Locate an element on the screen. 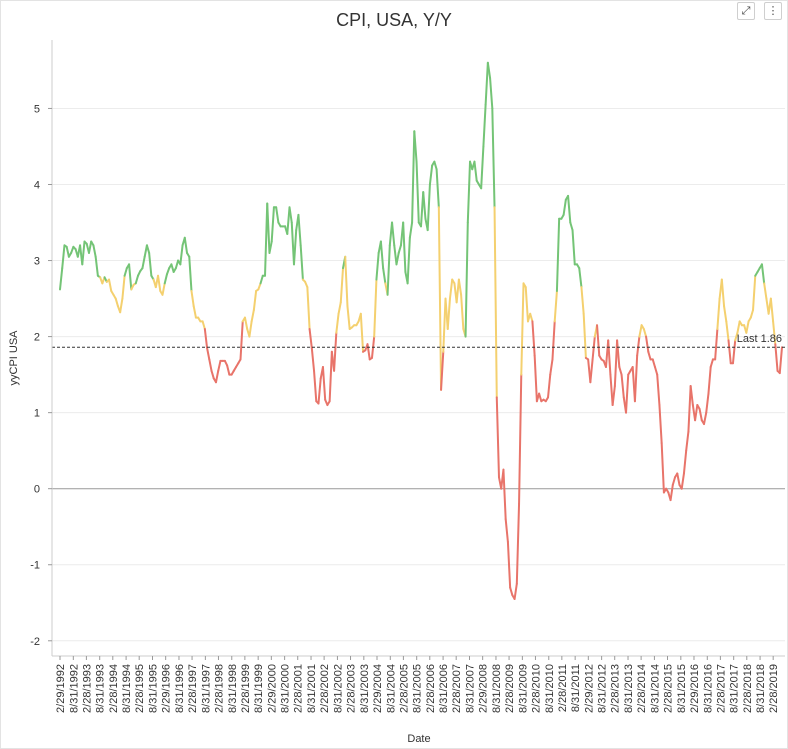  x-tick-label: 2/28/2003 is located at coordinates (352, 688).